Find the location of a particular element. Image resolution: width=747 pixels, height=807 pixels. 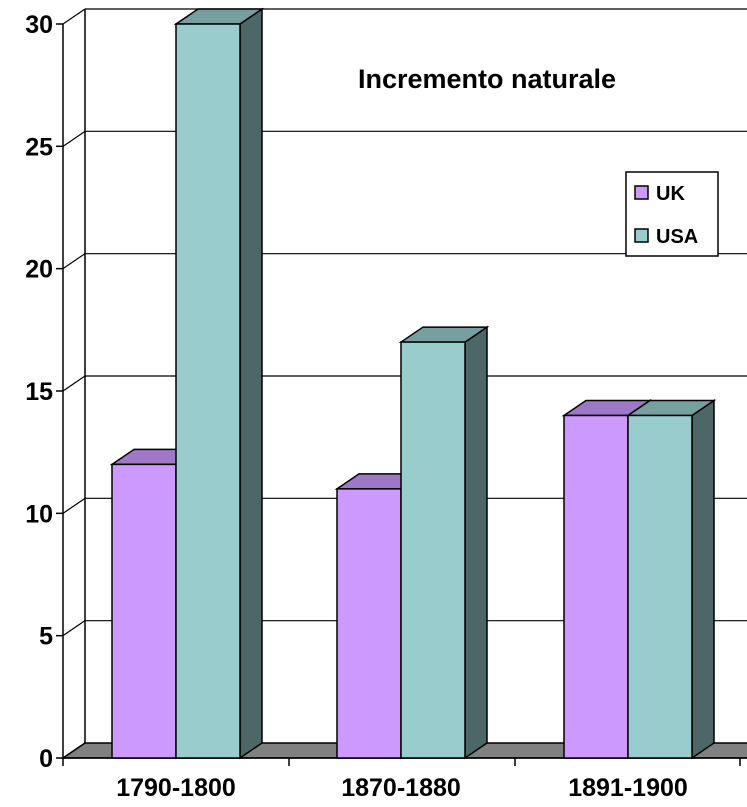

x-category-label: 1790-1800 is located at coordinates (176, 788).